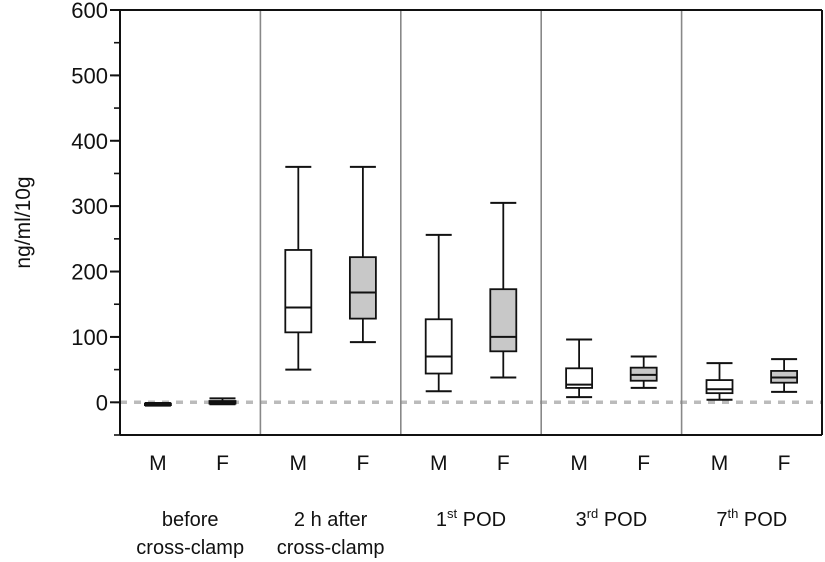  What do you see at coordinates (721, 520) in the screenshot?
I see `group-label-part: 7` at bounding box center [721, 520].